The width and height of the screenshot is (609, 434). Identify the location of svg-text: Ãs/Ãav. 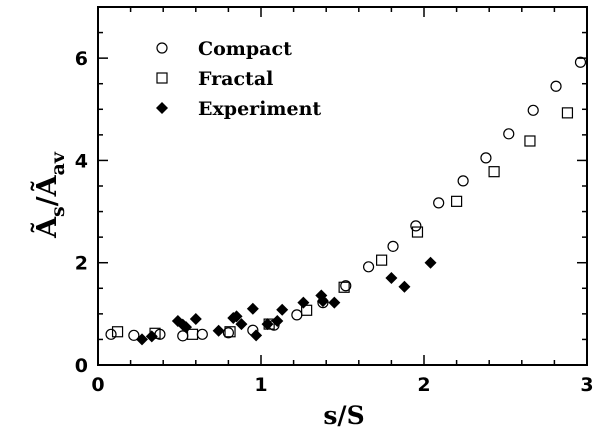
(49, 195).